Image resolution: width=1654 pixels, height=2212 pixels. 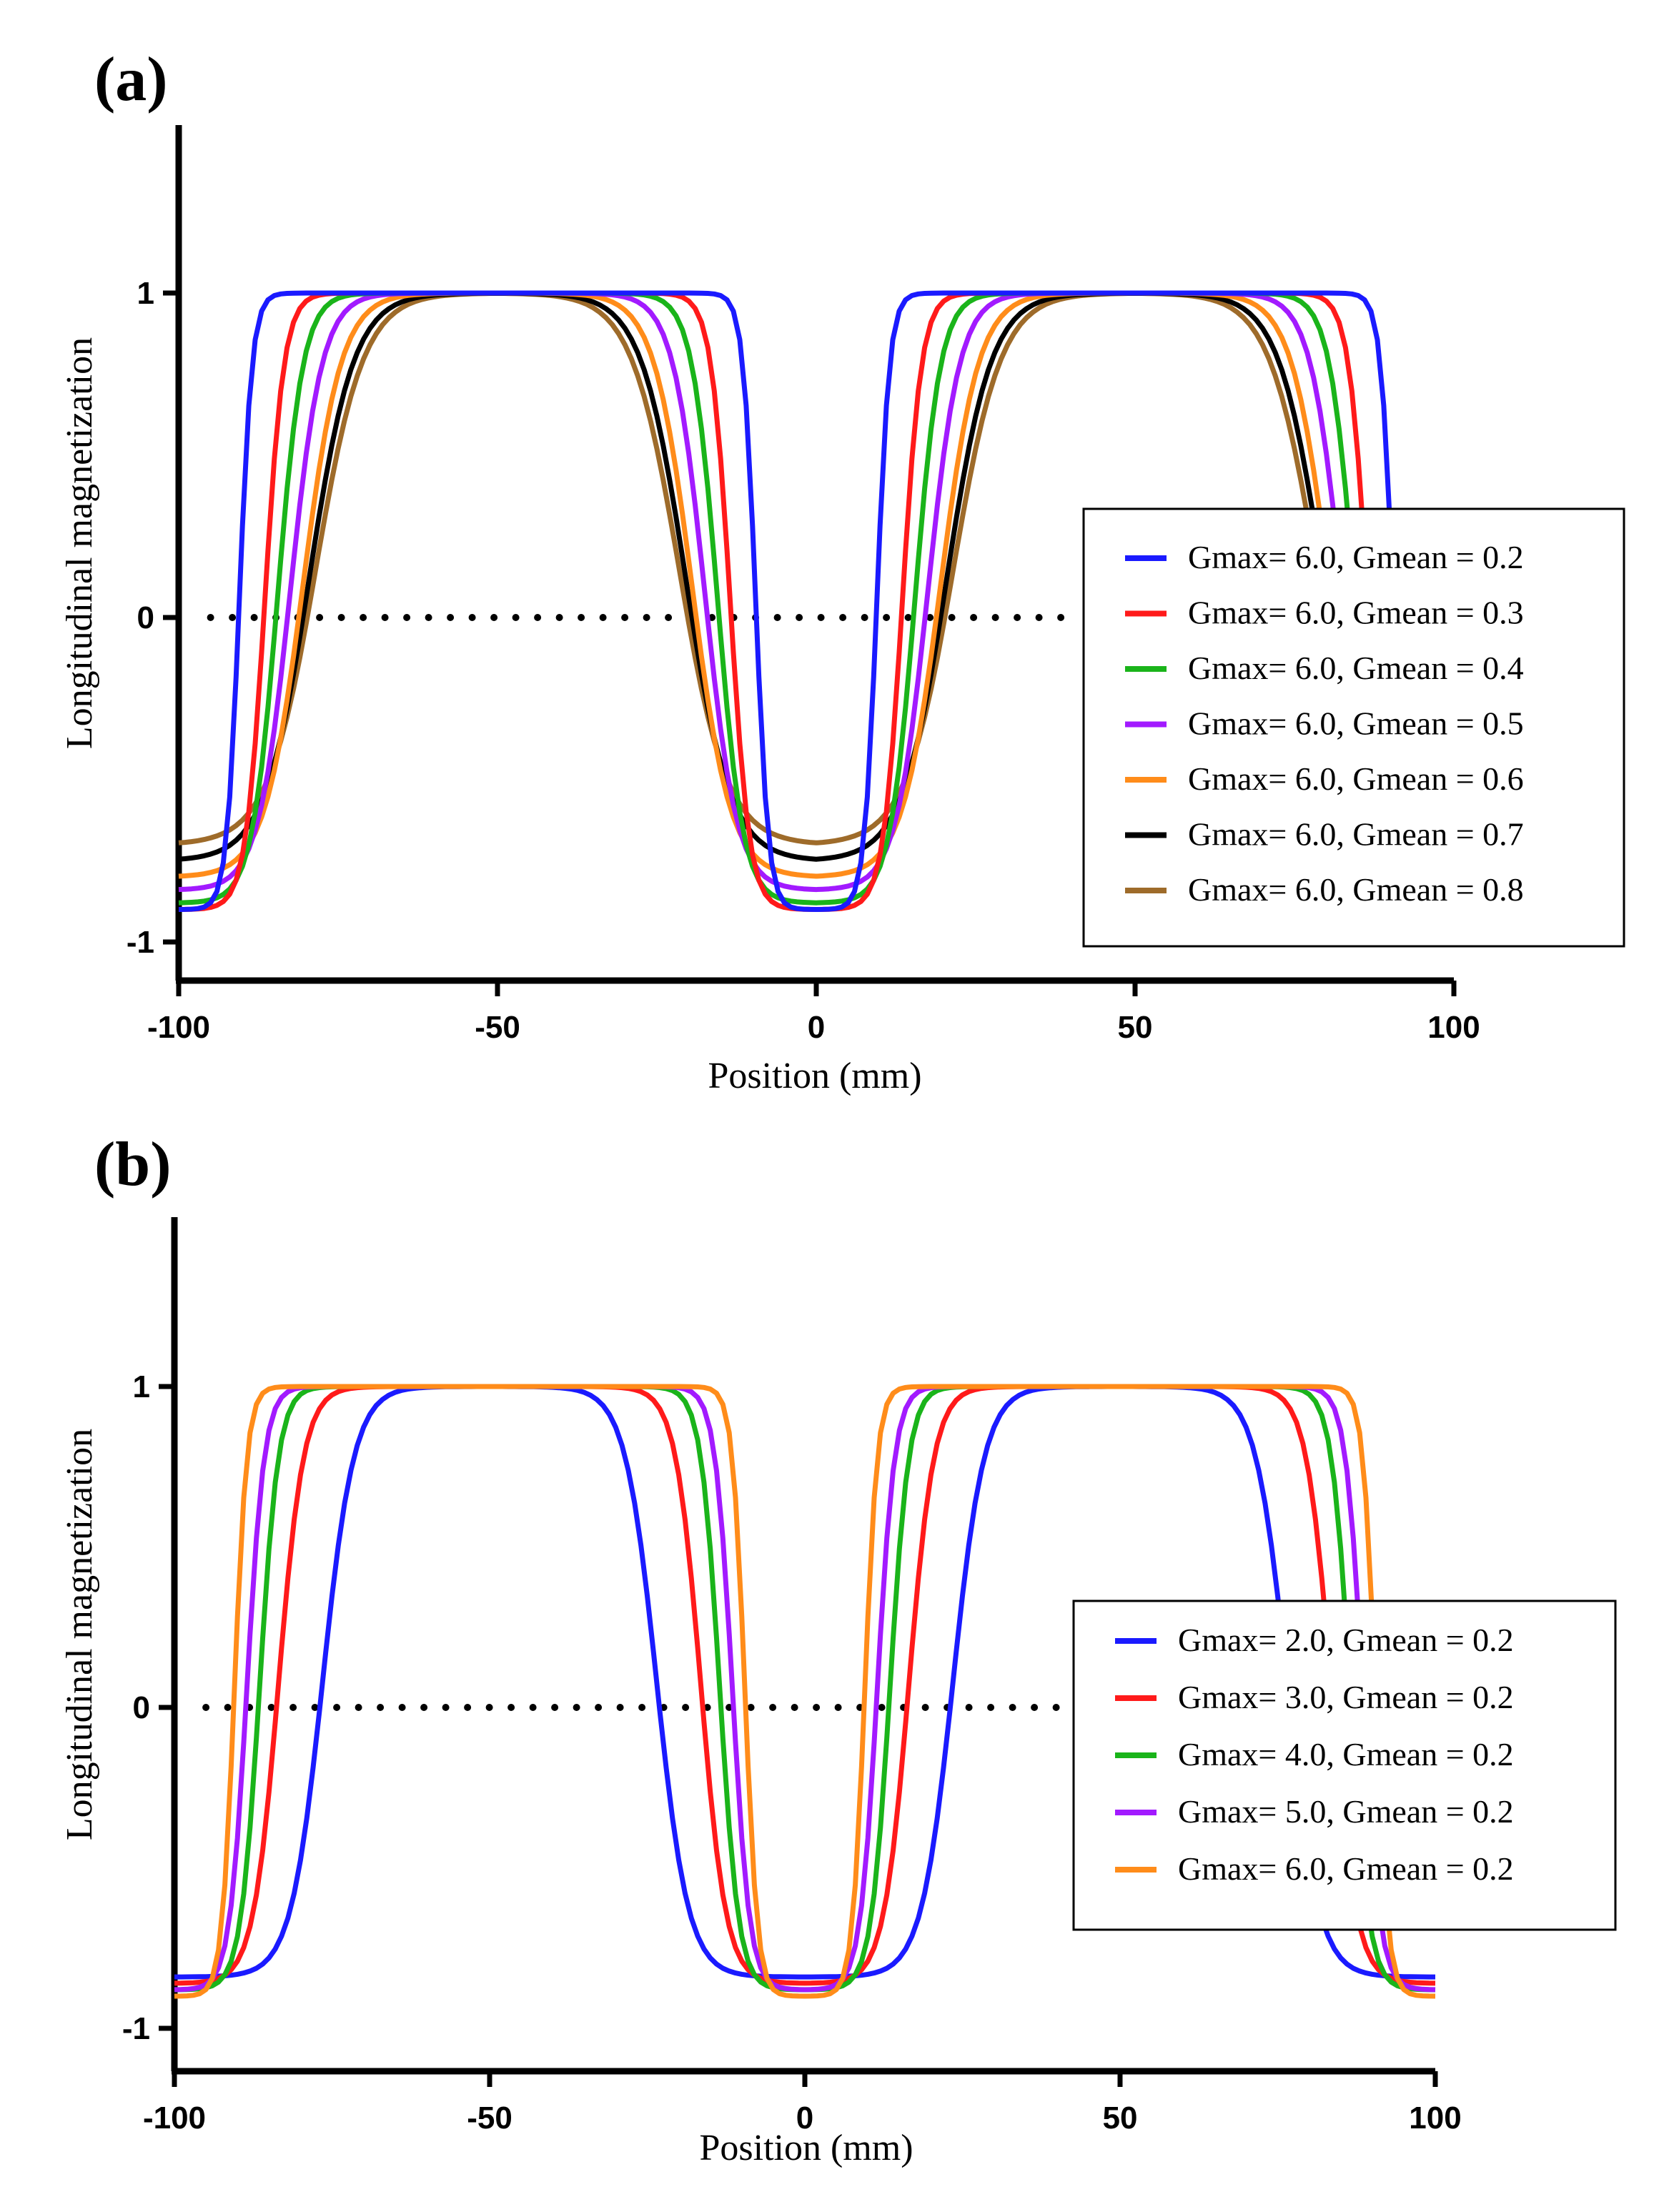 I want to click on legend-label: Gmax= 6.0, Gmean = 0.7, so click(x=1356, y=834).